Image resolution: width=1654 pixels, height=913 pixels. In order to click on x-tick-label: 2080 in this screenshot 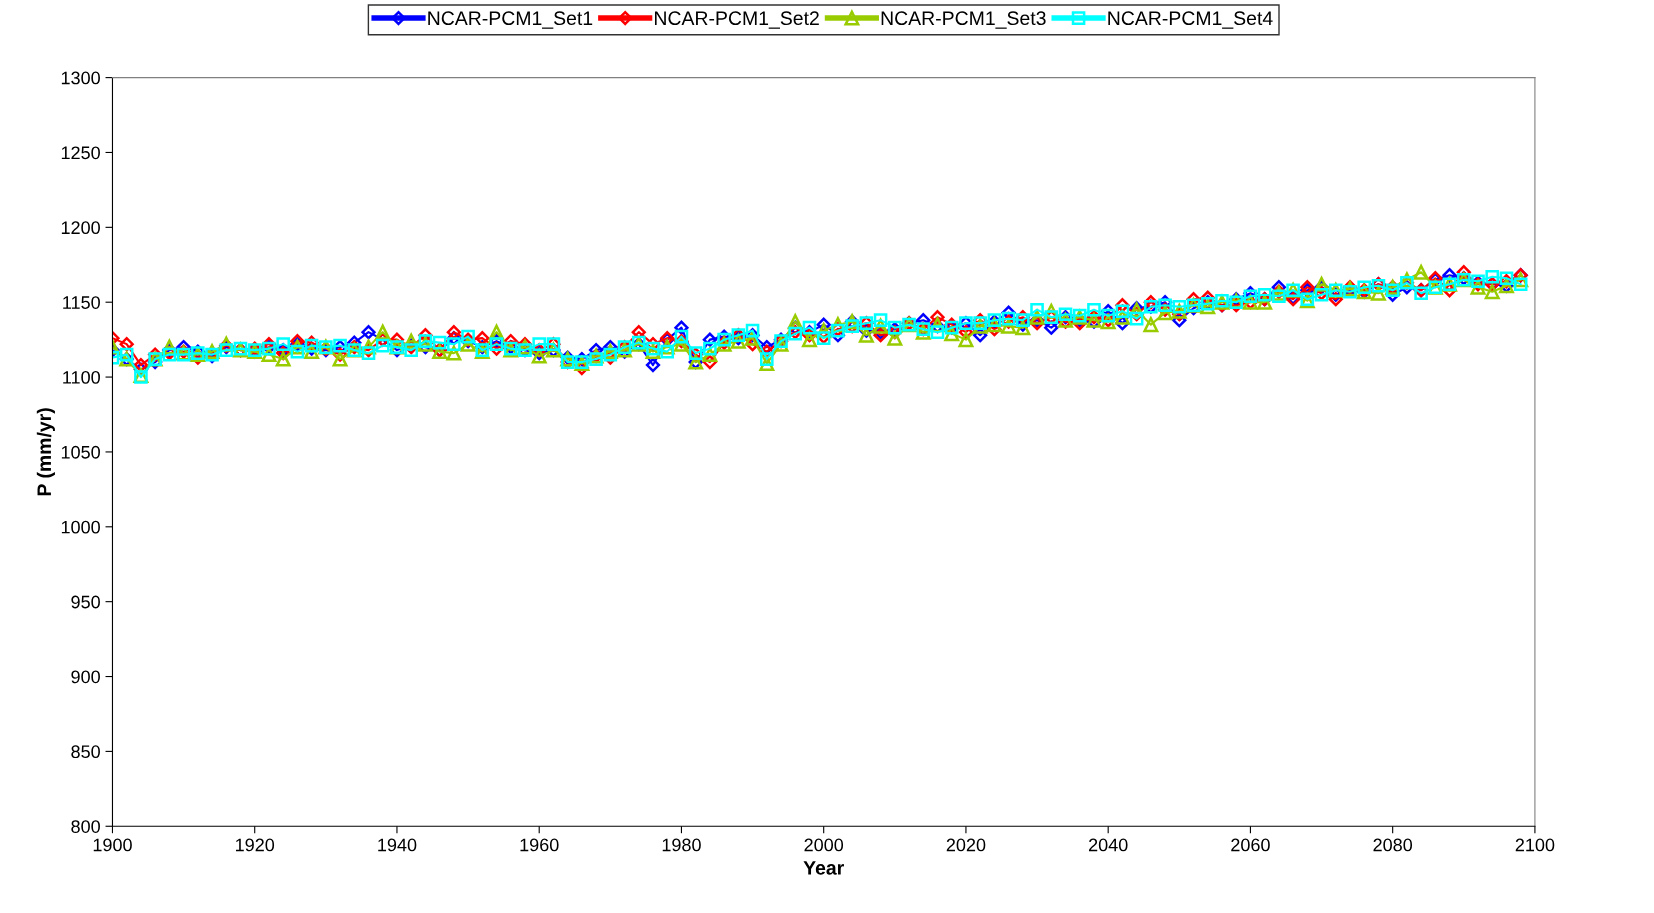, I will do `click(1393, 845)`.